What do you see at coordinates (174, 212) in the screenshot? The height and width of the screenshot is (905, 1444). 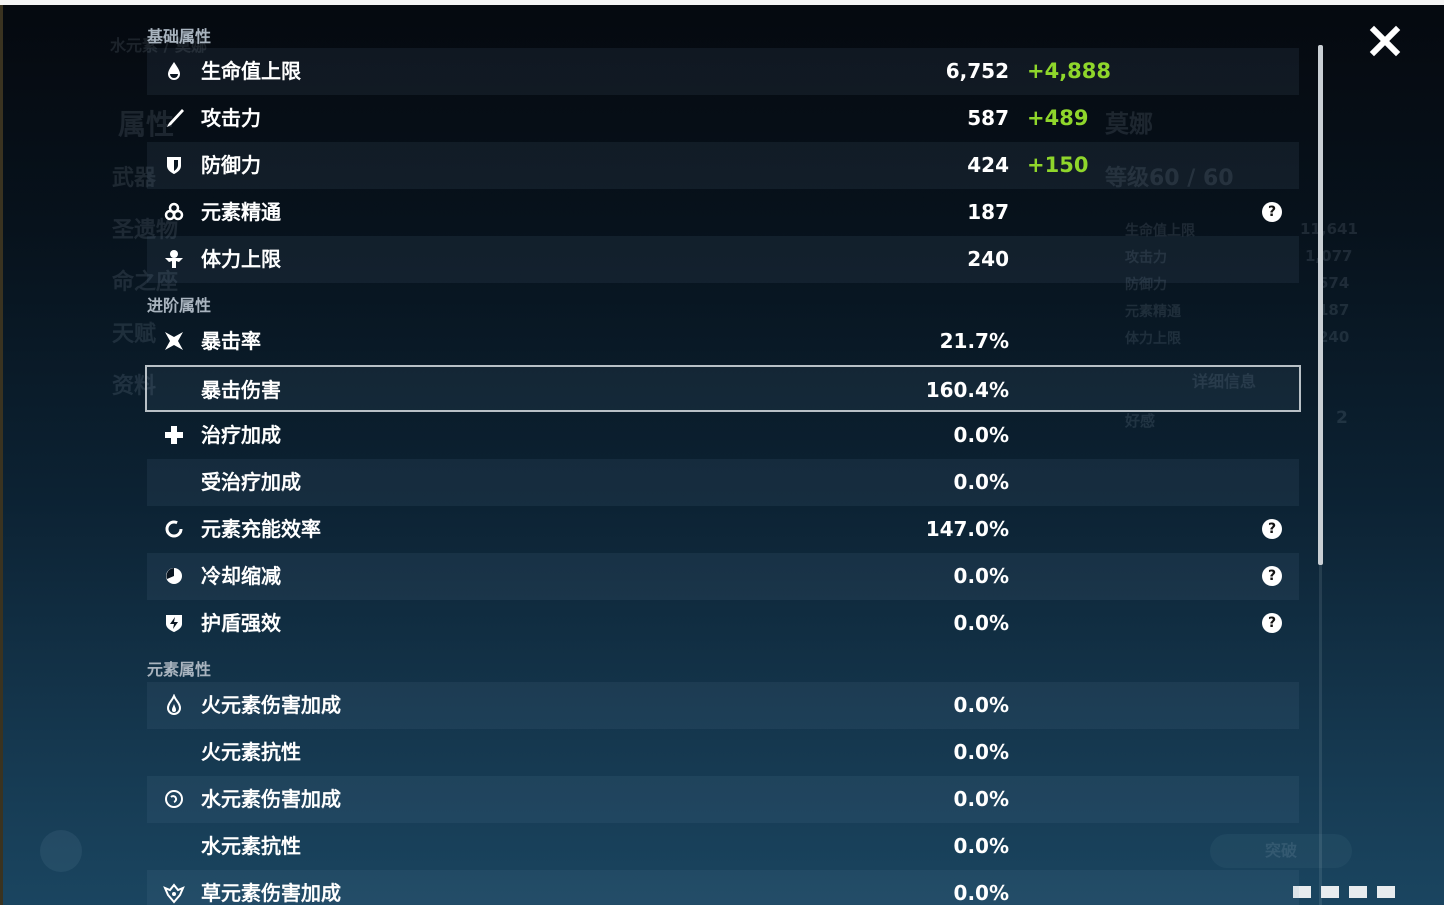 I see `elemental-mastery-icon` at bounding box center [174, 212].